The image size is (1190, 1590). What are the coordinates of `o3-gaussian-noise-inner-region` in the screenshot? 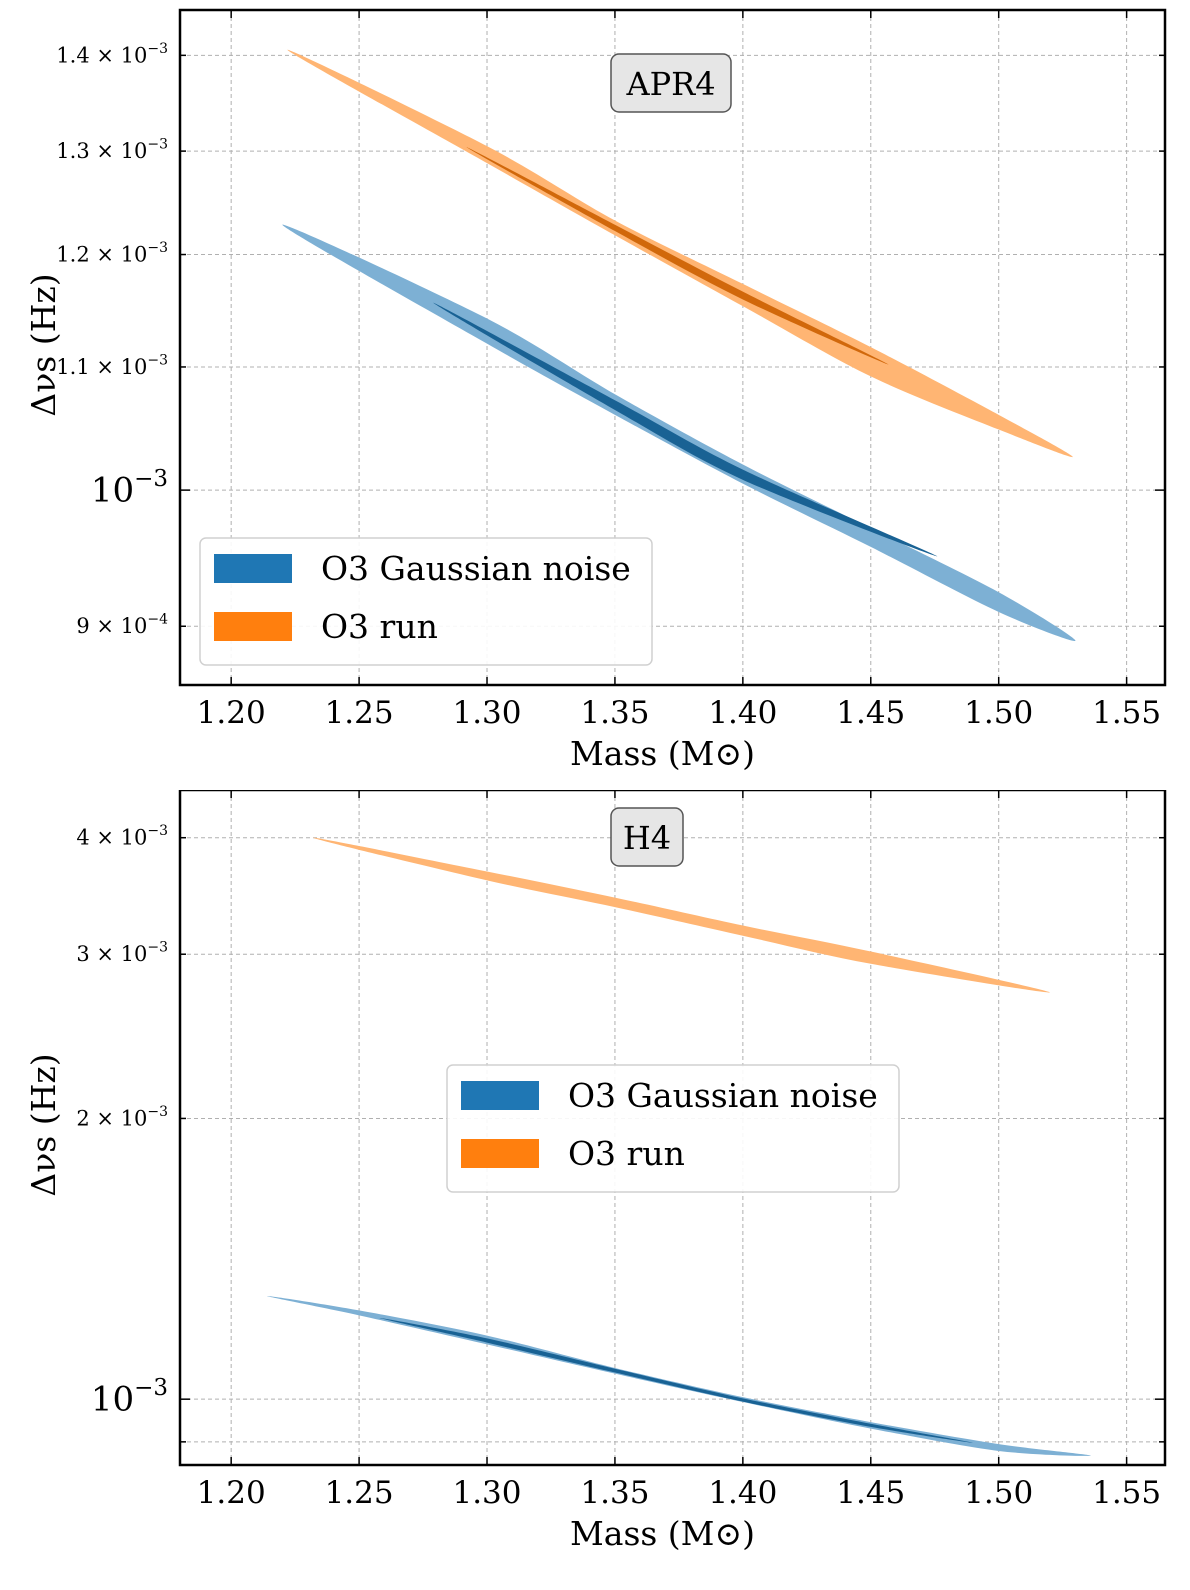 It's located at (676, 1380).